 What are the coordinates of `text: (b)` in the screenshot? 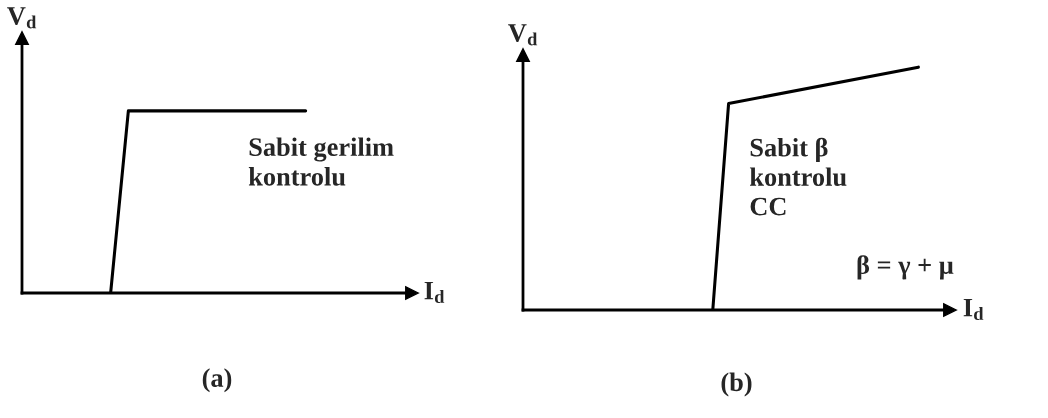 It's located at (736, 384).